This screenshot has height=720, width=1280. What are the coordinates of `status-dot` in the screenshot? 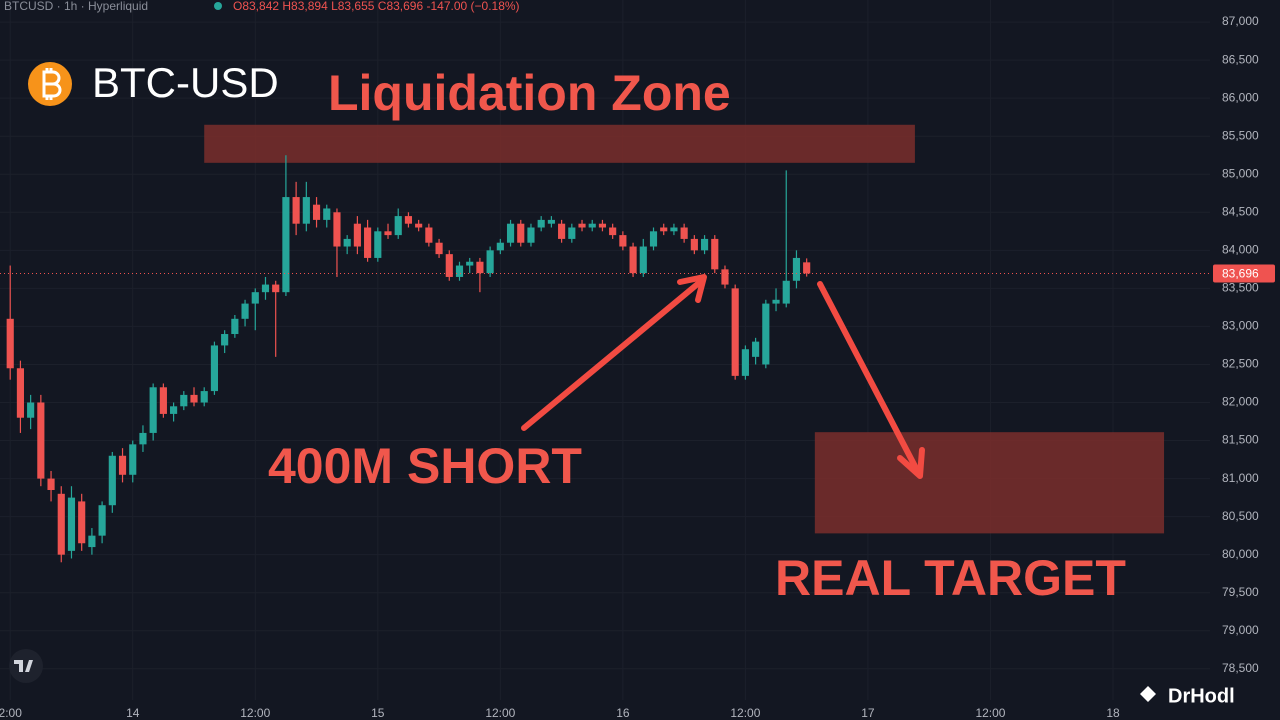 It's located at (218, 6).